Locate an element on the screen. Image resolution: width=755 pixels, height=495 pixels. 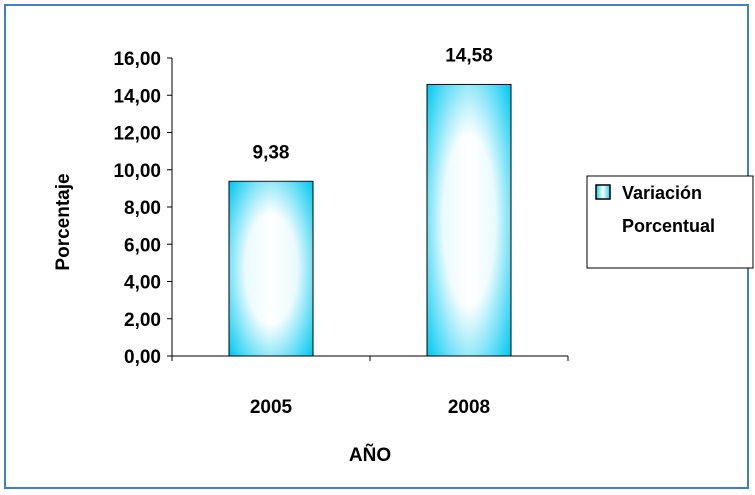
y-tick-label: 4,00 is located at coordinates (142, 283).